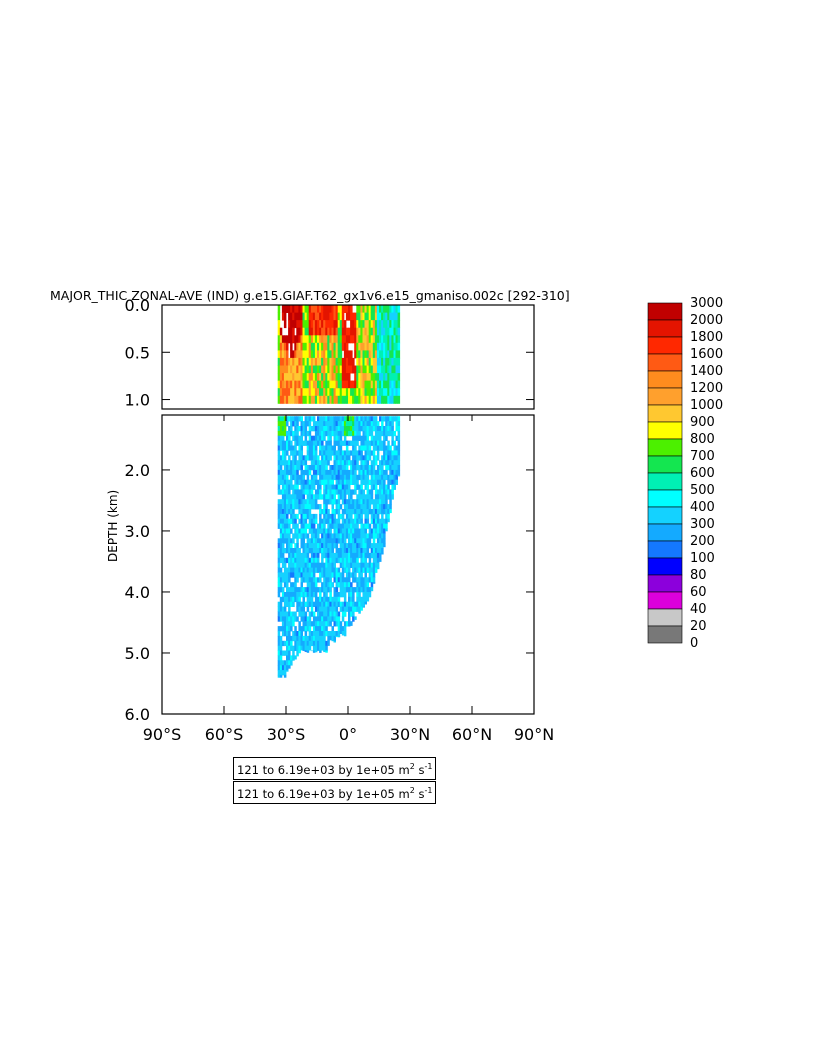  Describe the element at coordinates (665, 345) in the screenshot. I see `colorbar-swatch` at that location.